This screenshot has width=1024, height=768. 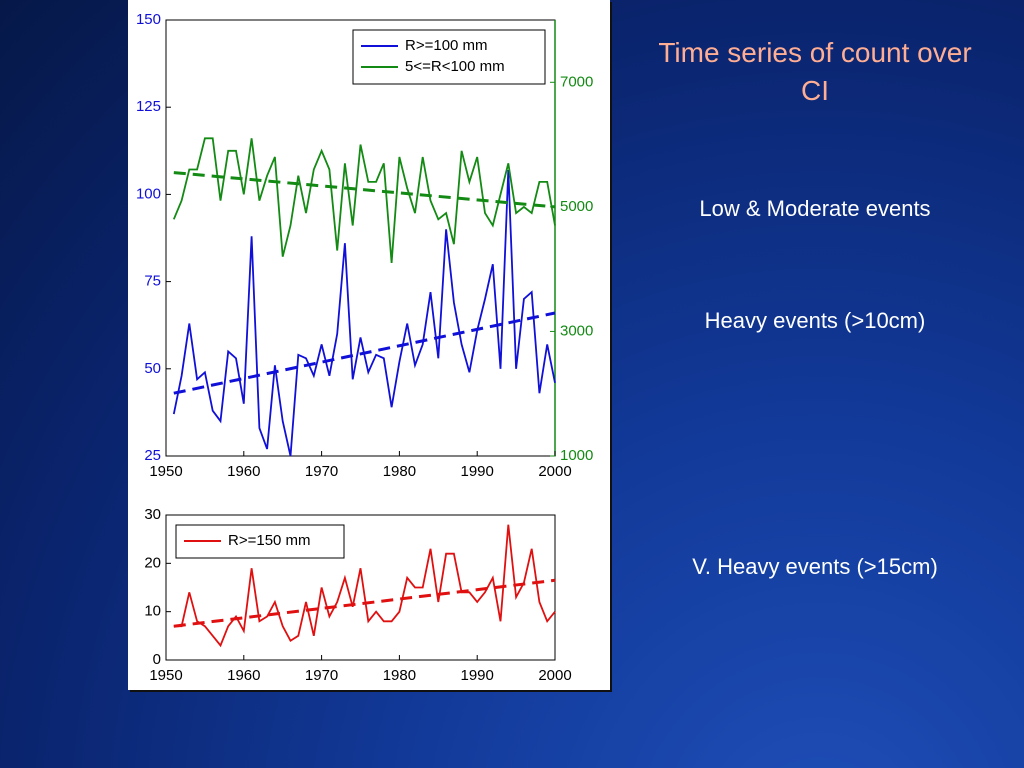 What do you see at coordinates (576, 455) in the screenshot?
I see `y2-tick-label: 1000` at bounding box center [576, 455].